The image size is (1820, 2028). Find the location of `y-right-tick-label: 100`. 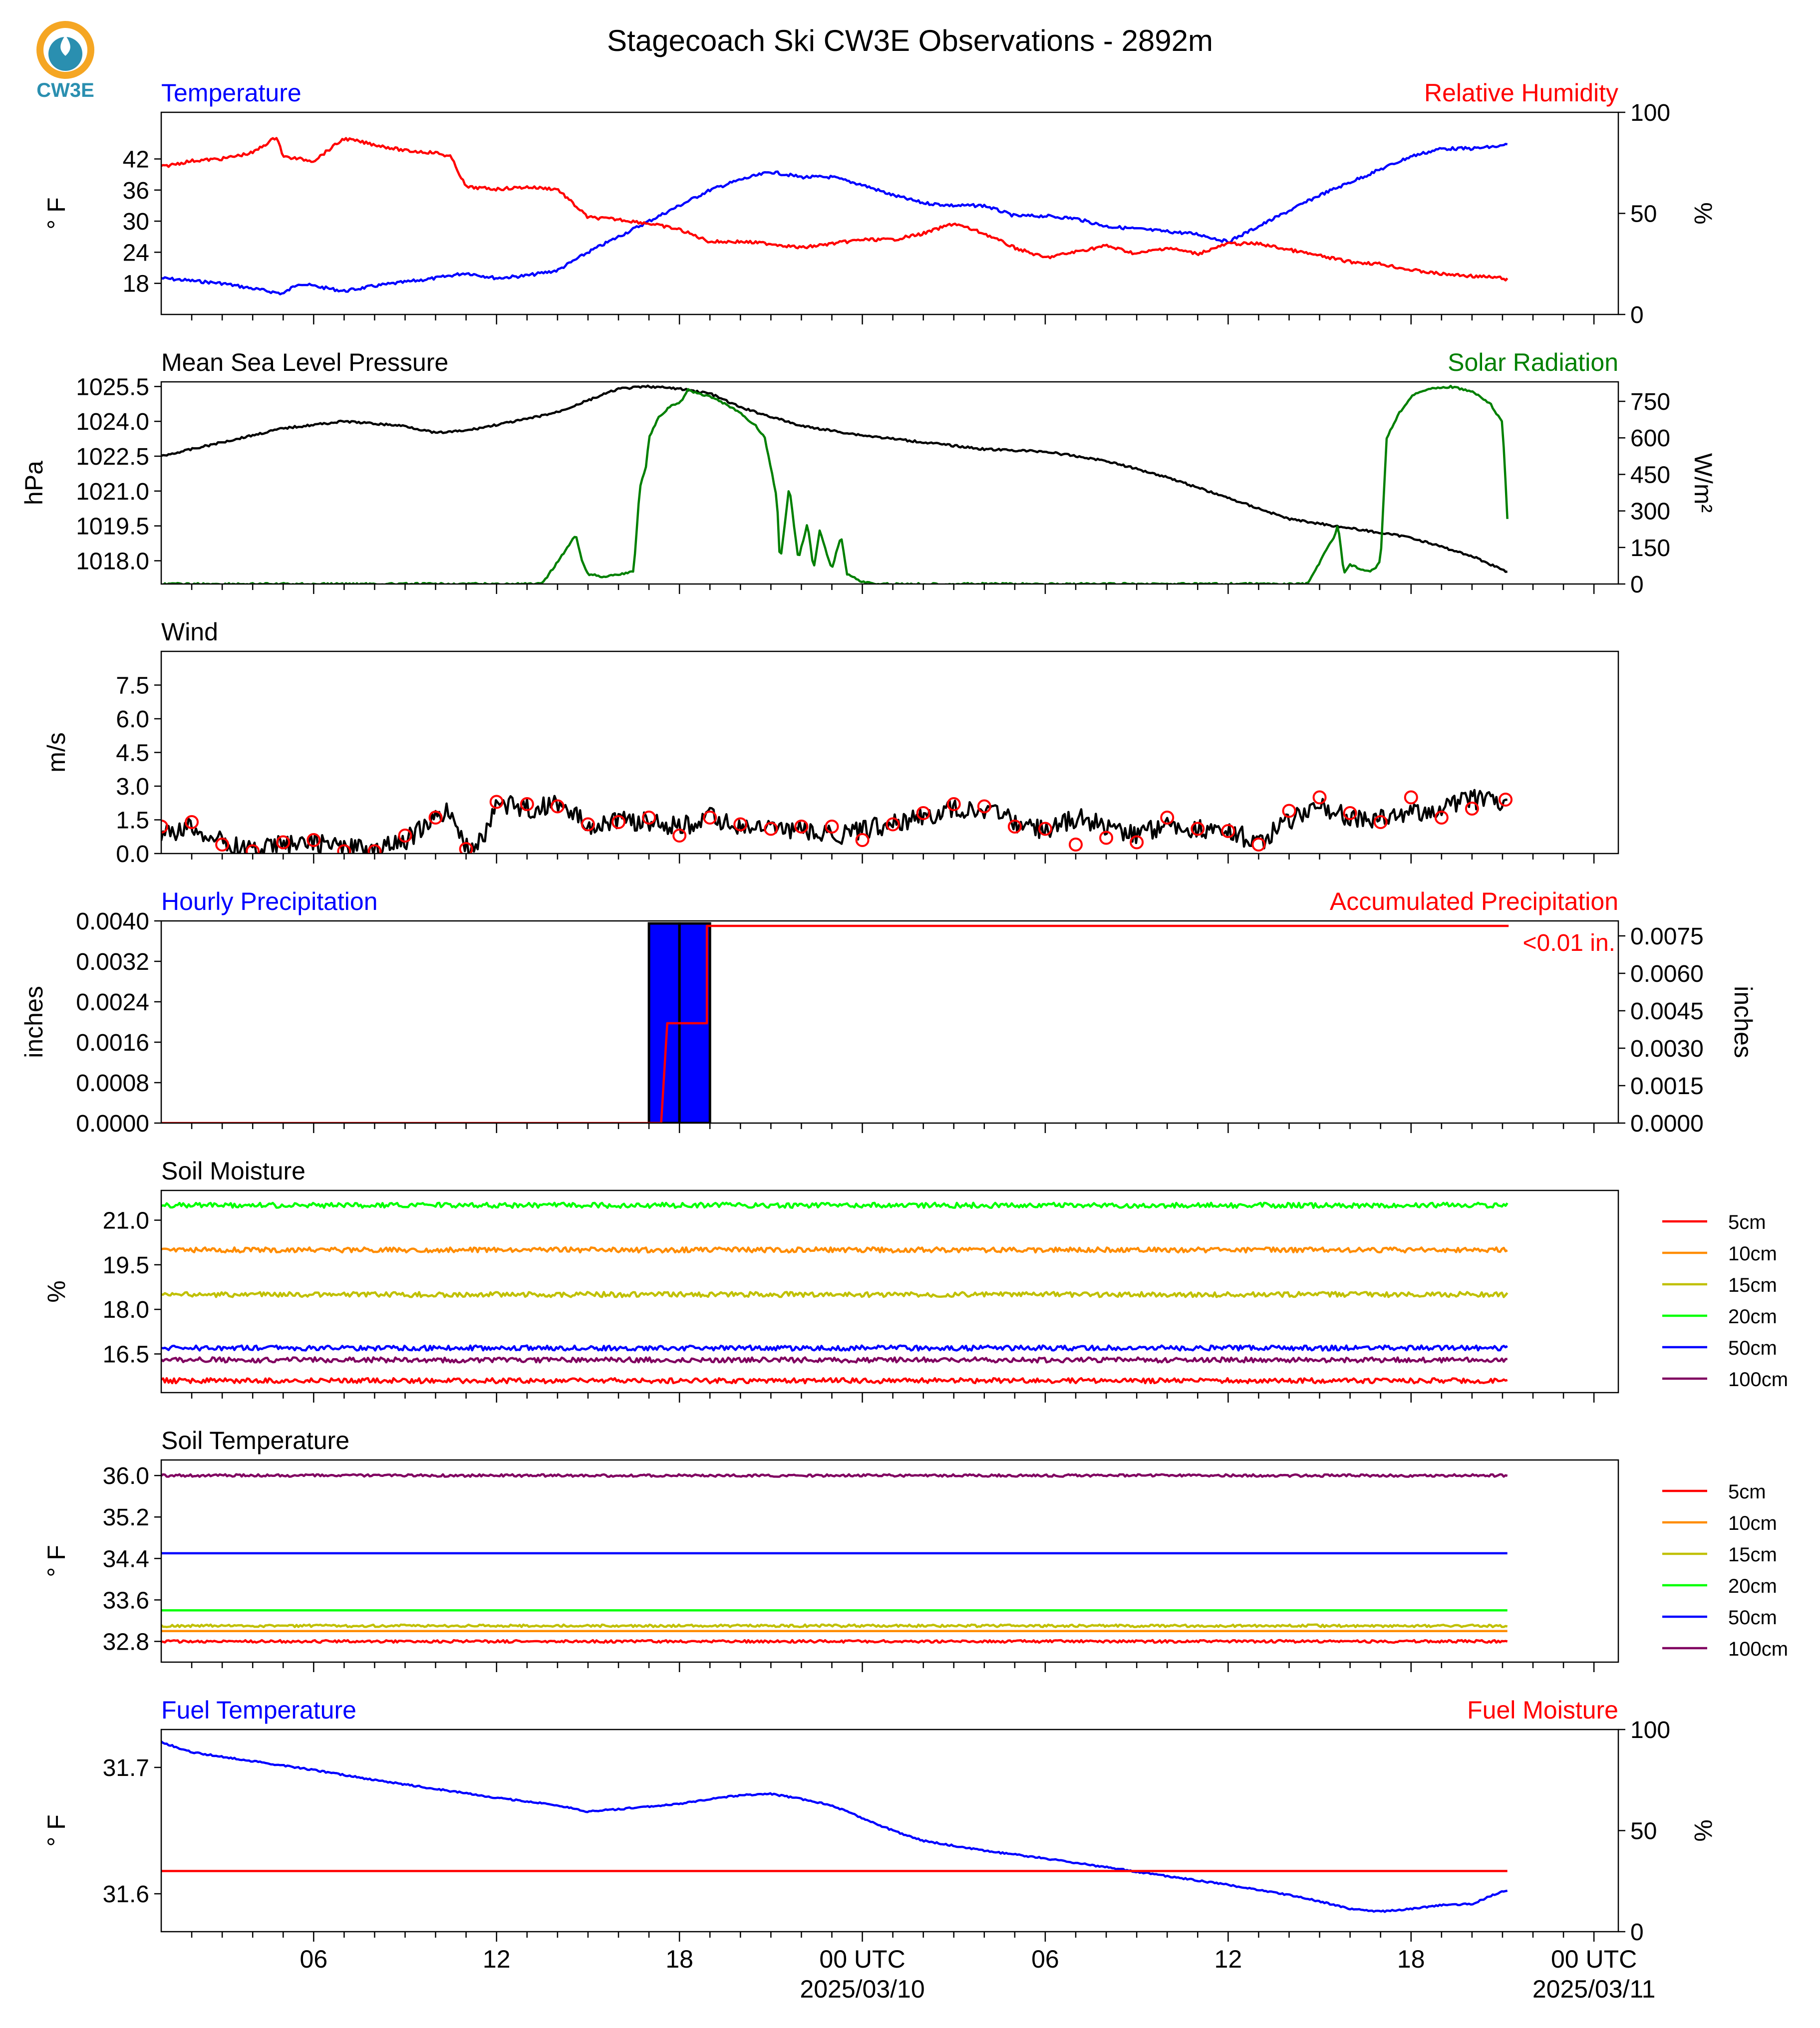

y-right-tick-label: 100 is located at coordinates (1650, 113).